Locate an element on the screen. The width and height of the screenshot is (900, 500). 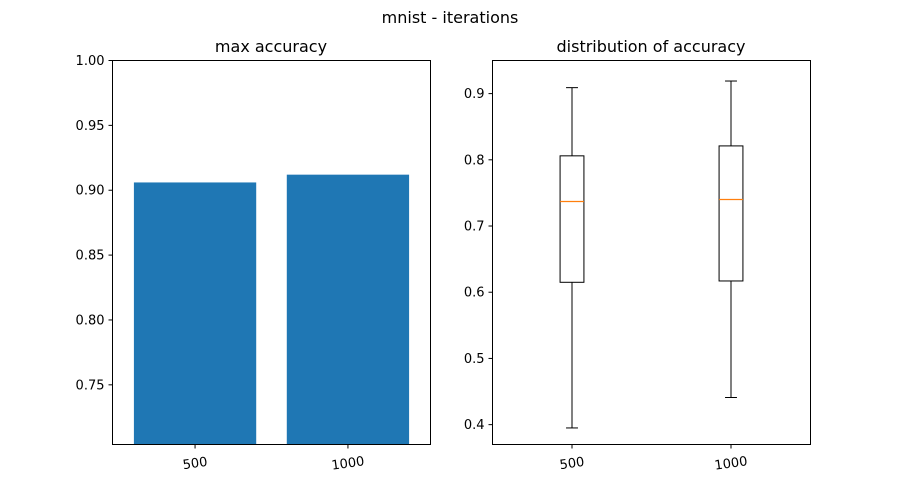
y-tick-label: 1.00 is located at coordinates (90, 61).